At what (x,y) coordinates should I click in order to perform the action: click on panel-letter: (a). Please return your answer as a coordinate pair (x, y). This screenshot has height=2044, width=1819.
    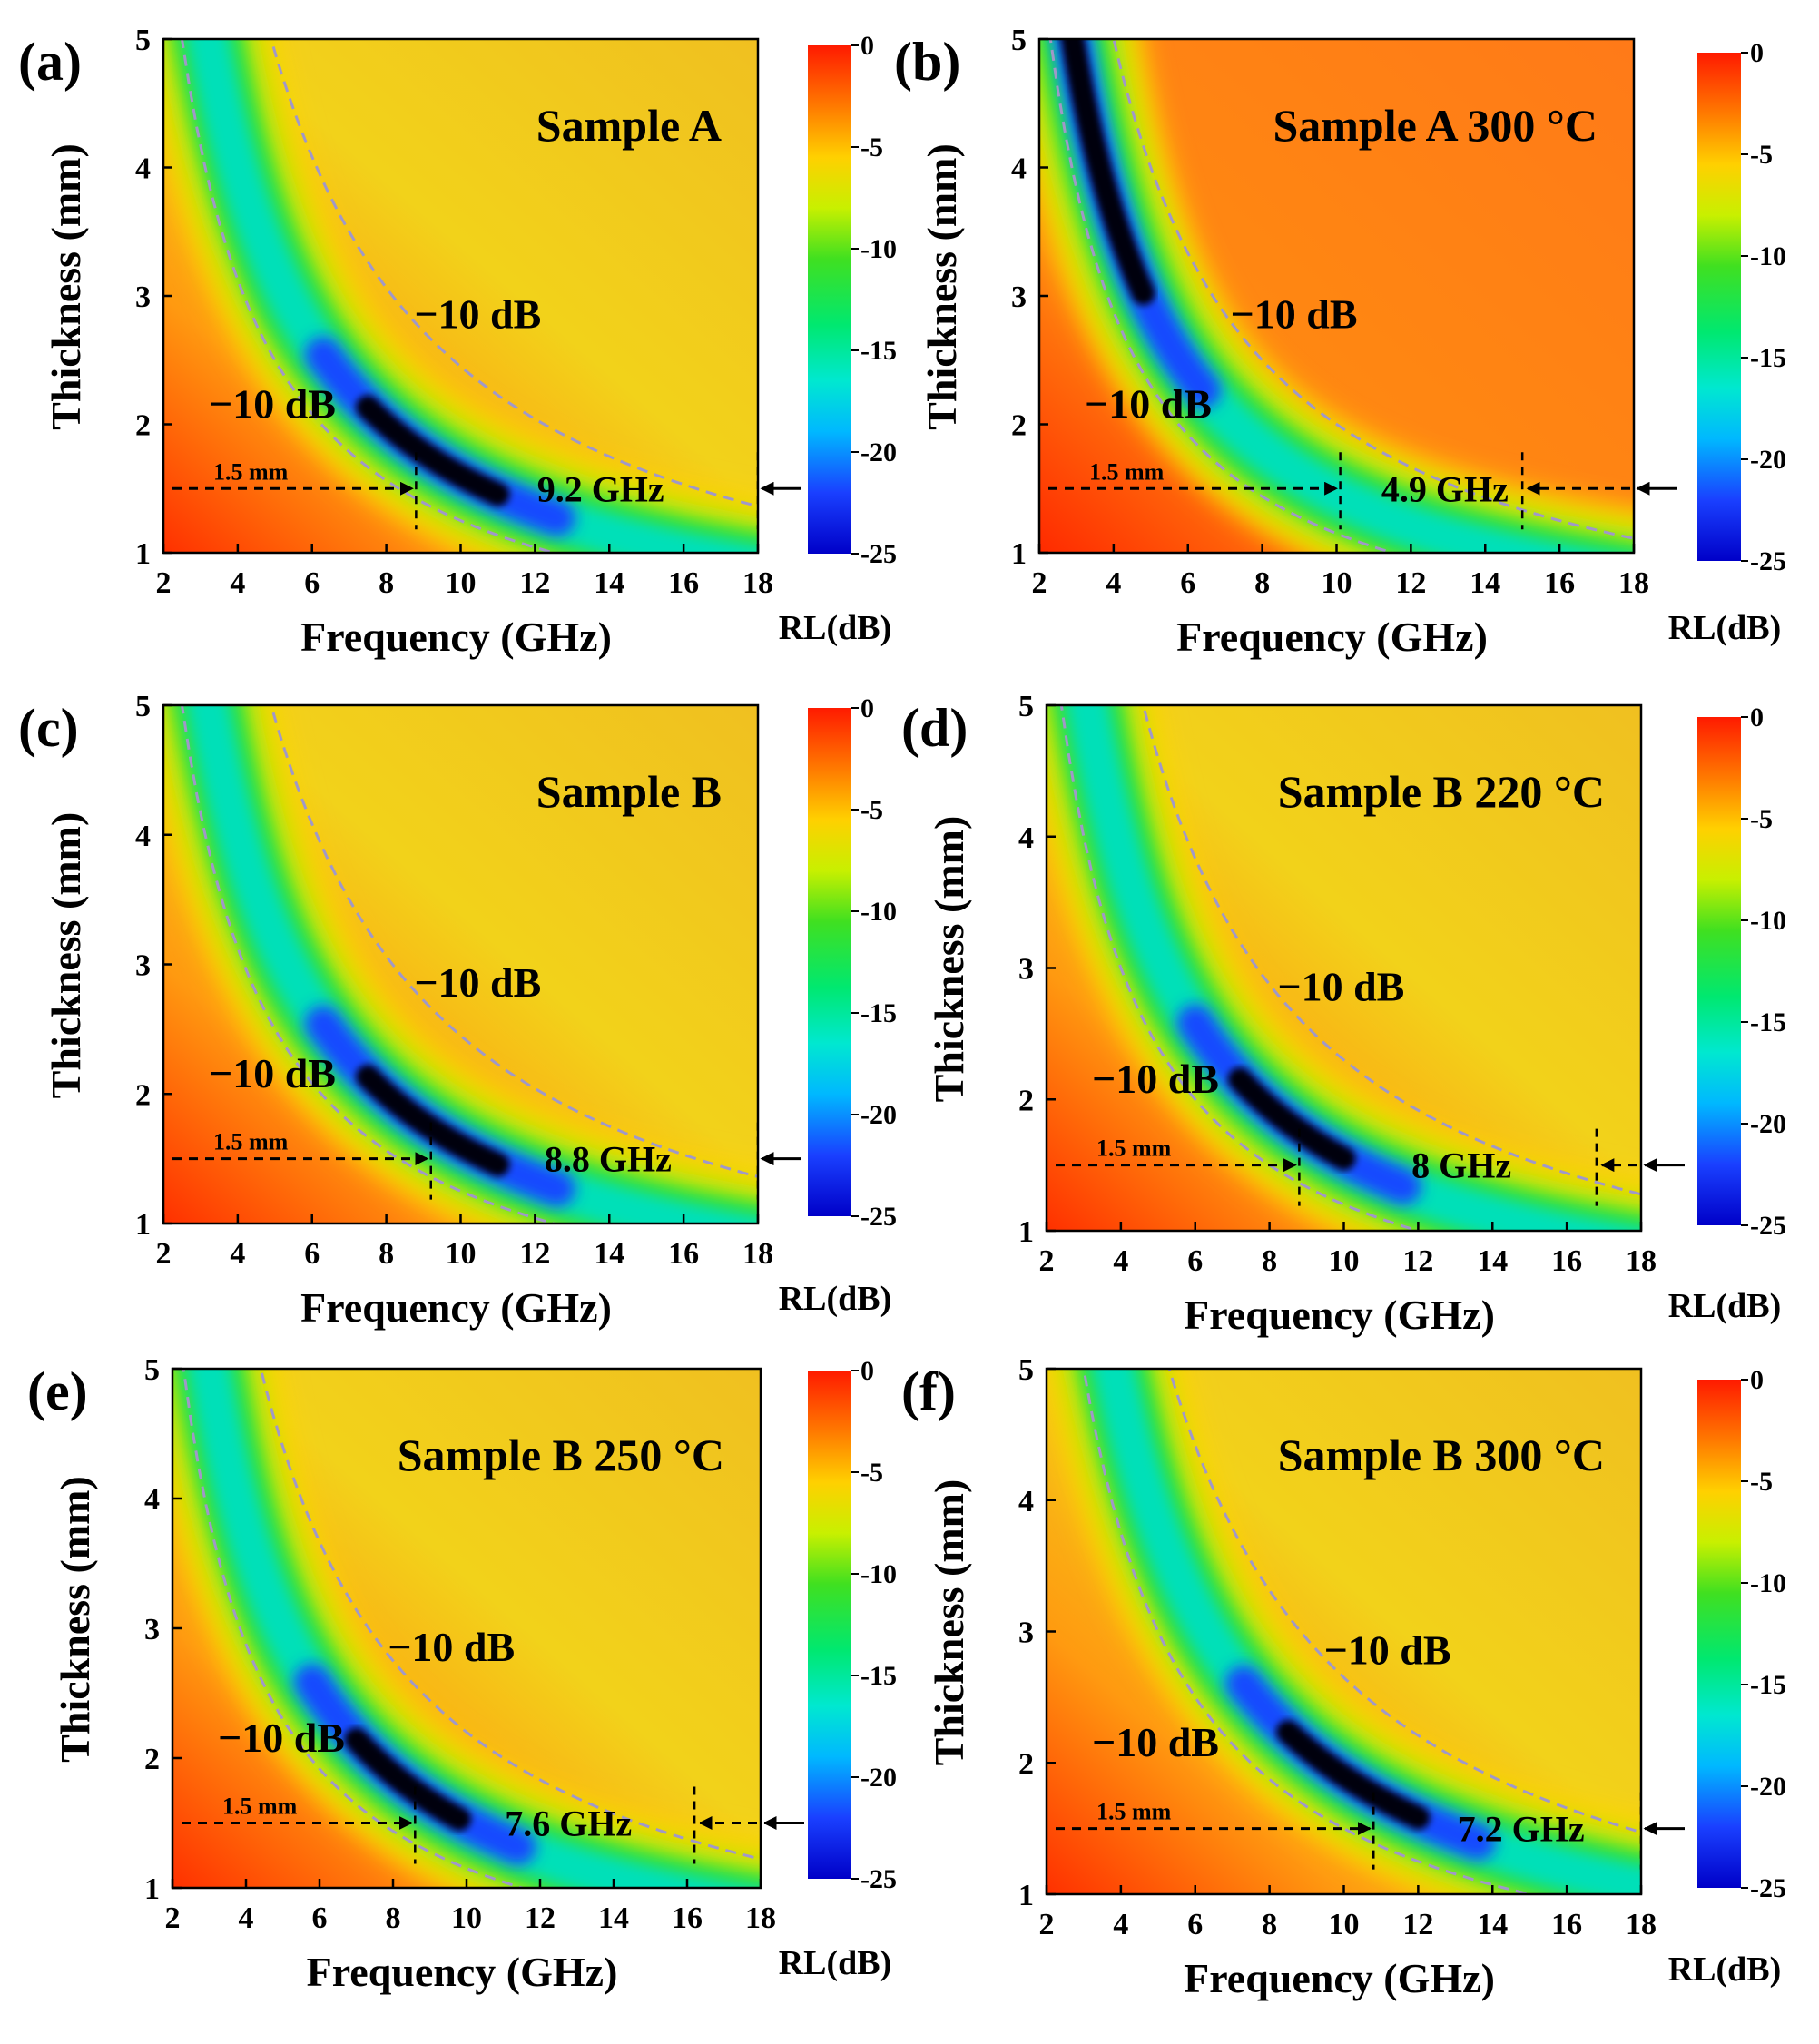
    Looking at the image, I should click on (50, 62).